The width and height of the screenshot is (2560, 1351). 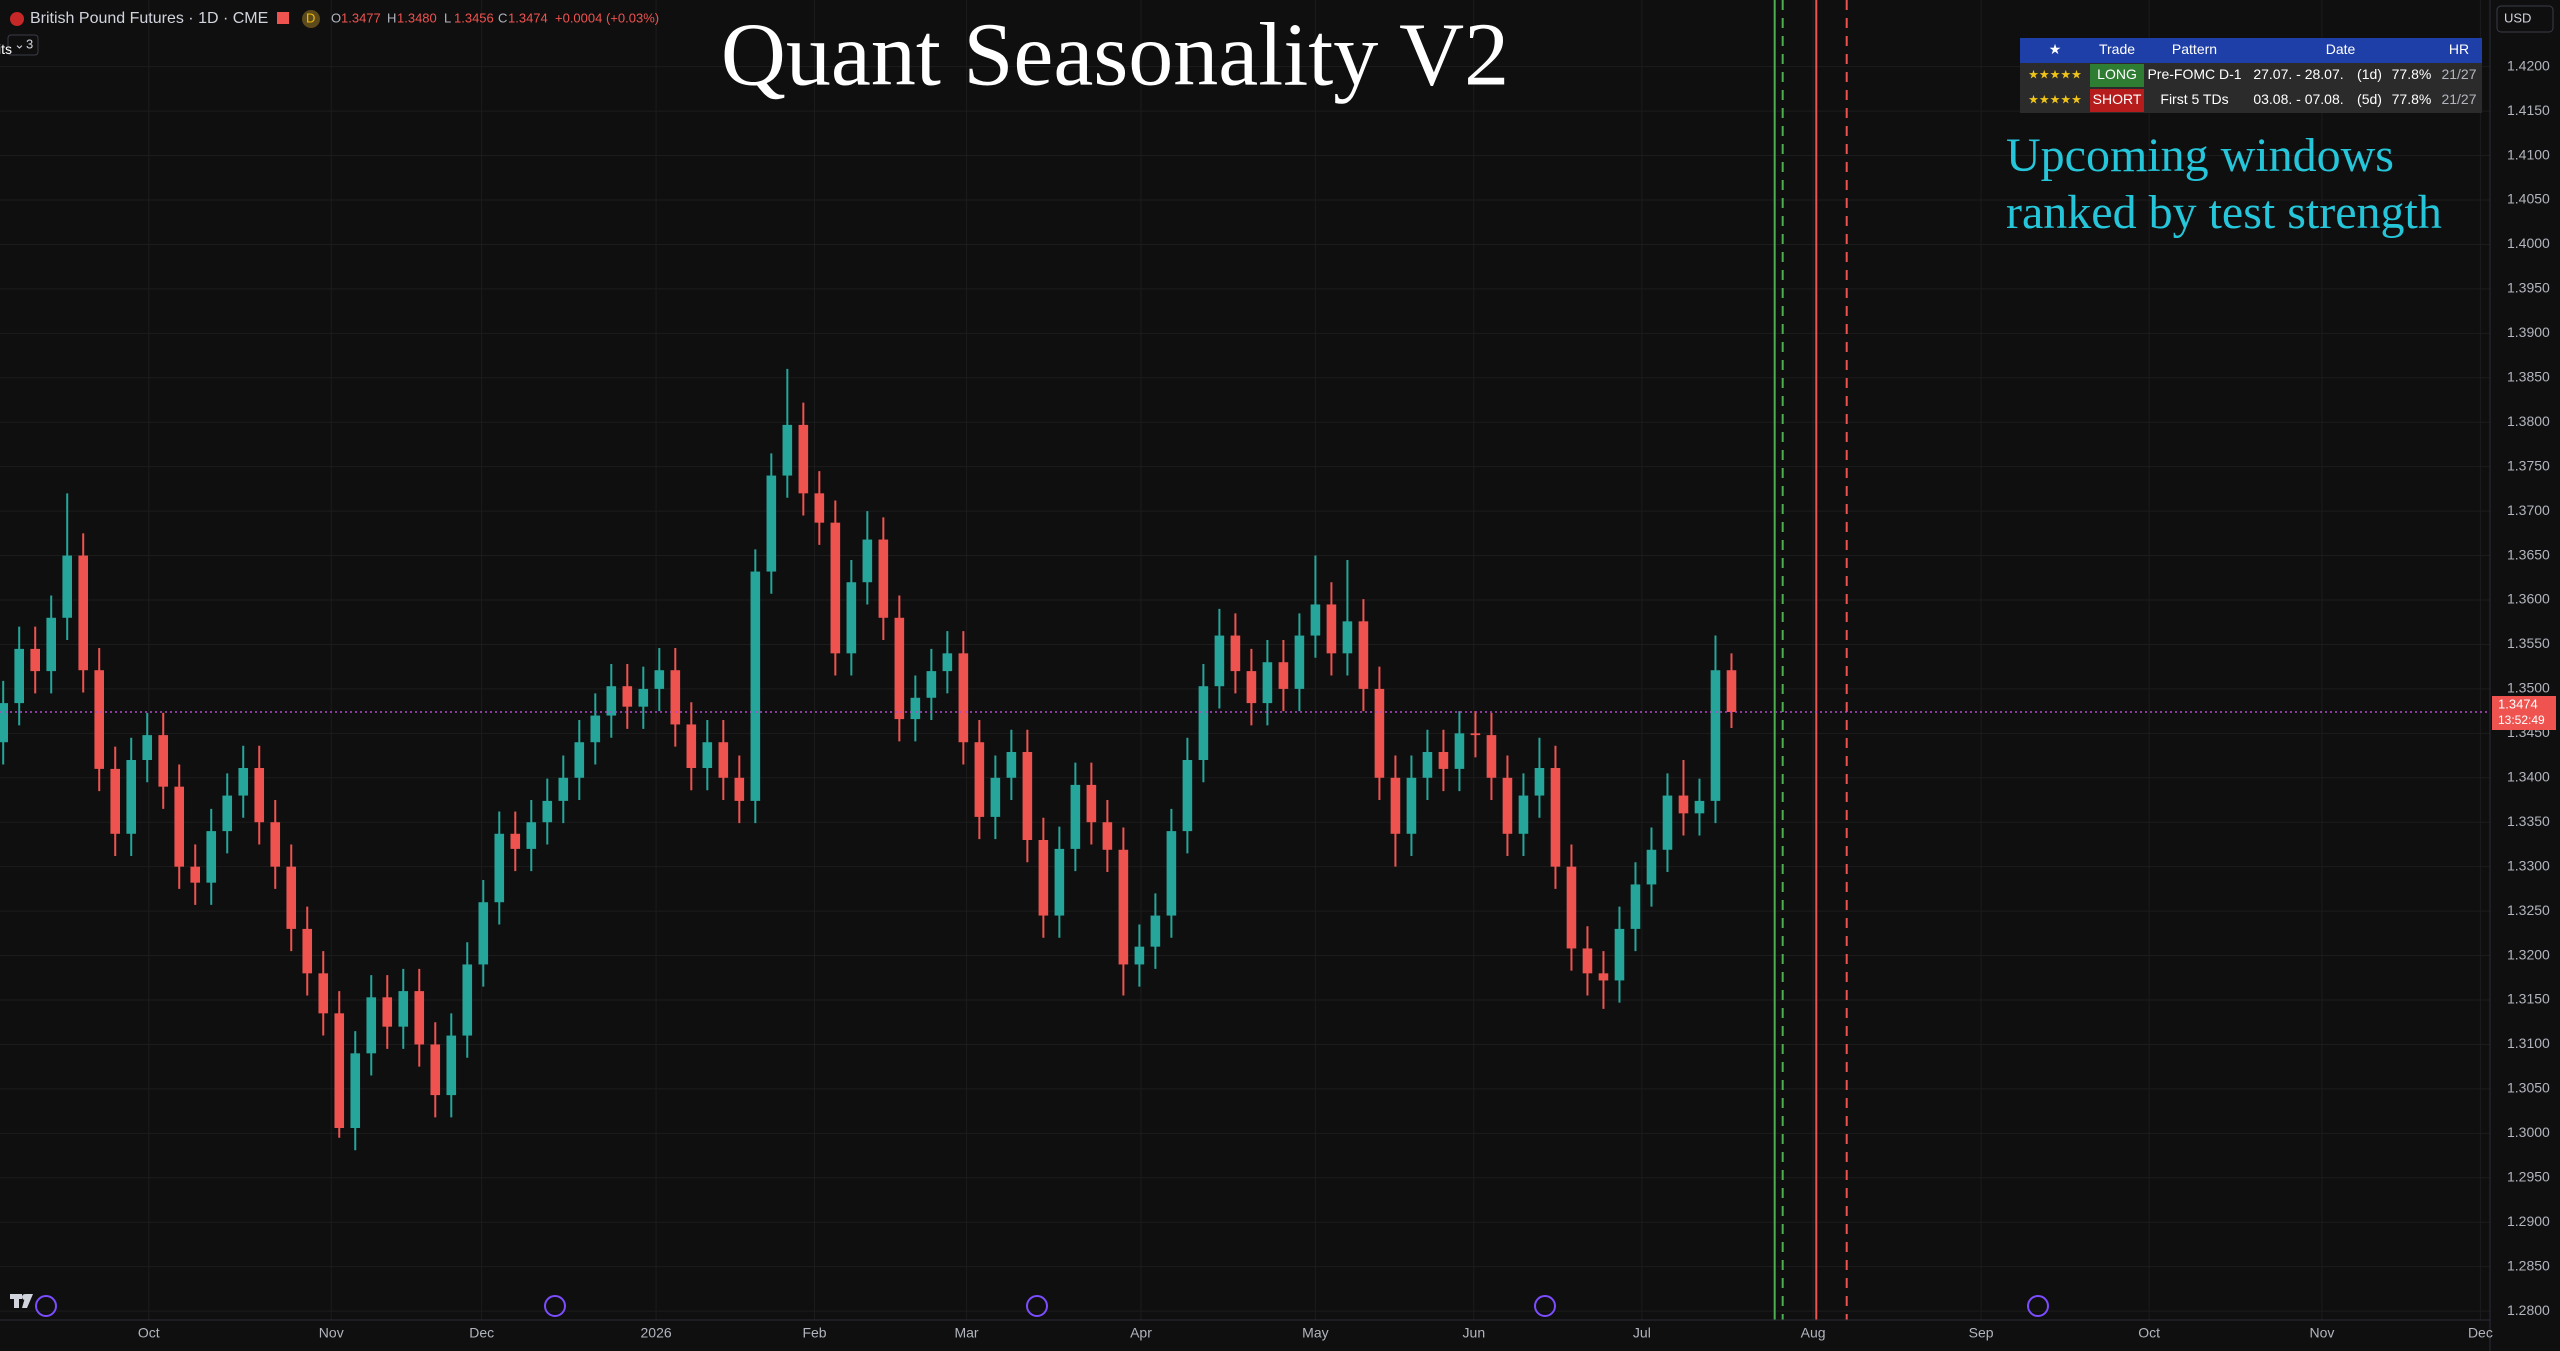 What do you see at coordinates (1474, 1333) in the screenshot?
I see `x-tick-label: Jun` at bounding box center [1474, 1333].